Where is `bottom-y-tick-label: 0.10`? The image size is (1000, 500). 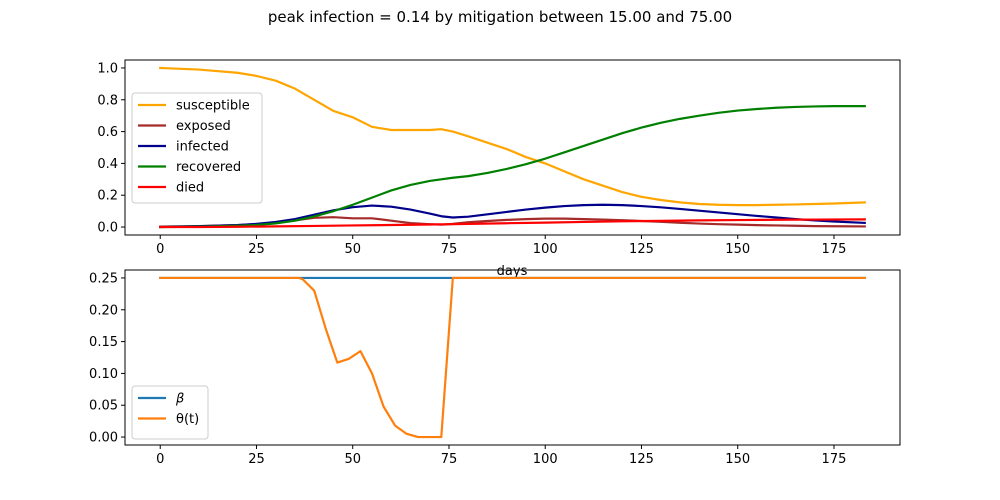 bottom-y-tick-label: 0.10 is located at coordinates (103, 374).